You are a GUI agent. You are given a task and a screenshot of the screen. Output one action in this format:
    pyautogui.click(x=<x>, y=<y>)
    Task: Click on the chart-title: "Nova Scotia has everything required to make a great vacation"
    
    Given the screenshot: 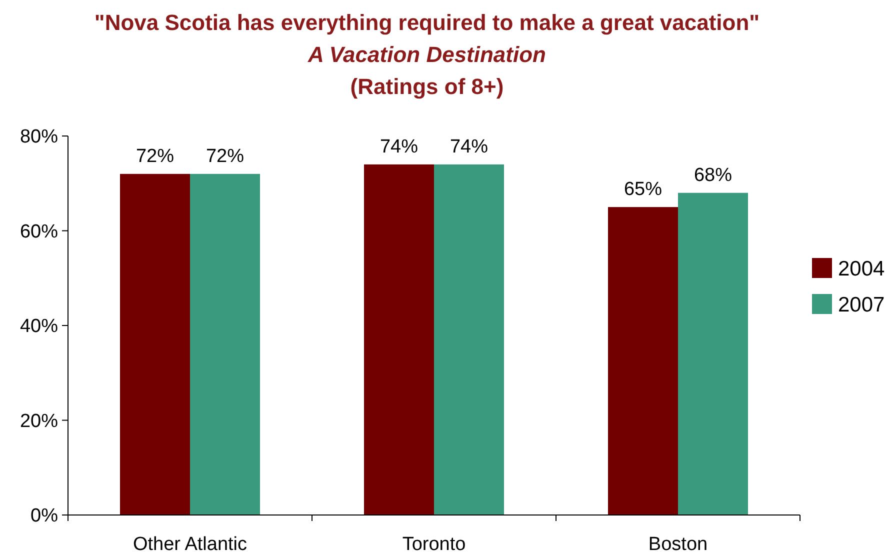 What is the action you would take?
    pyautogui.click(x=427, y=22)
    